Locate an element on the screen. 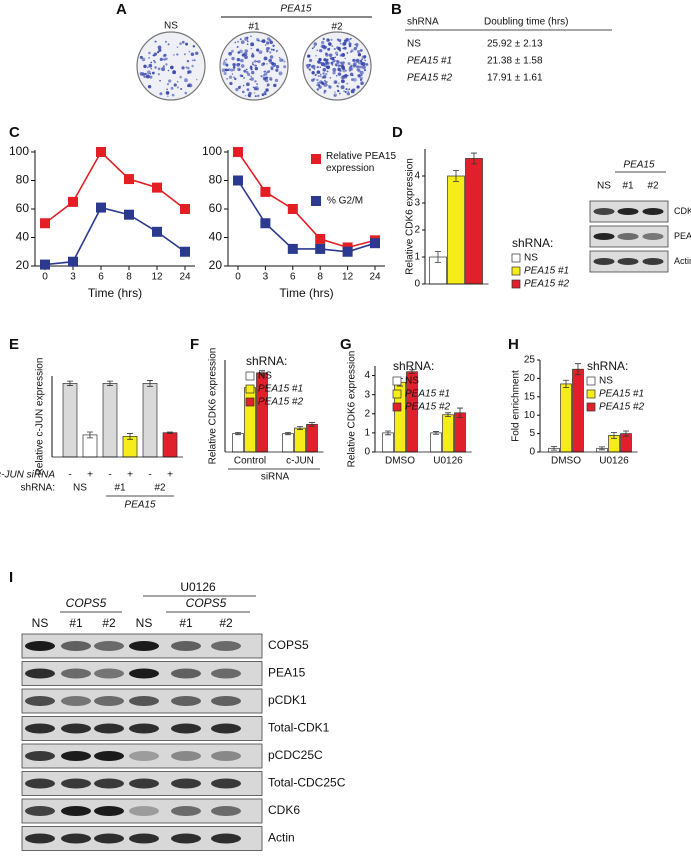 The image size is (691, 862). y-tick-label: 2 is located at coordinates (367, 413).